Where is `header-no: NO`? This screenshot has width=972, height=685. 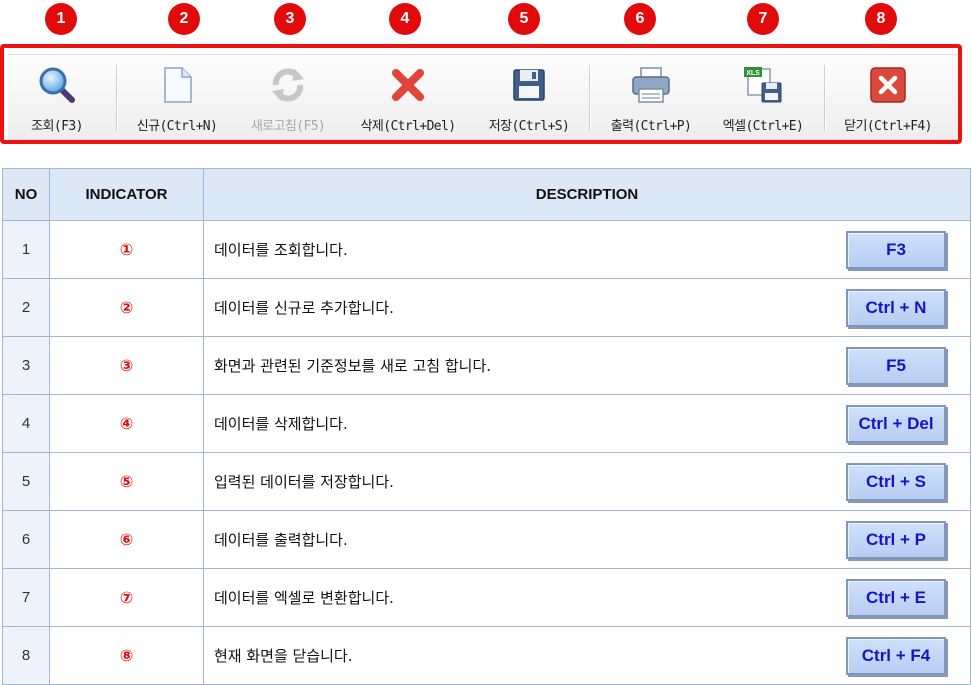
header-no: NO is located at coordinates (26, 194).